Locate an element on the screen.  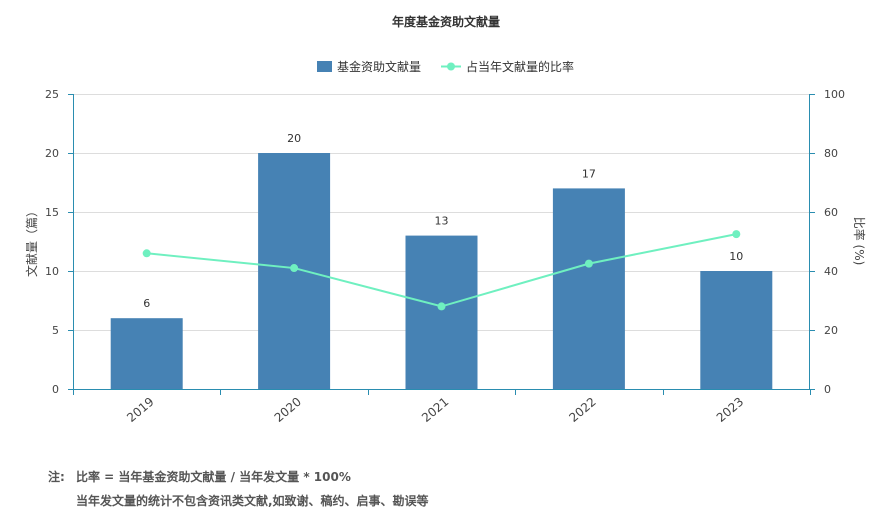
legend-line-marker is located at coordinates (451, 66).